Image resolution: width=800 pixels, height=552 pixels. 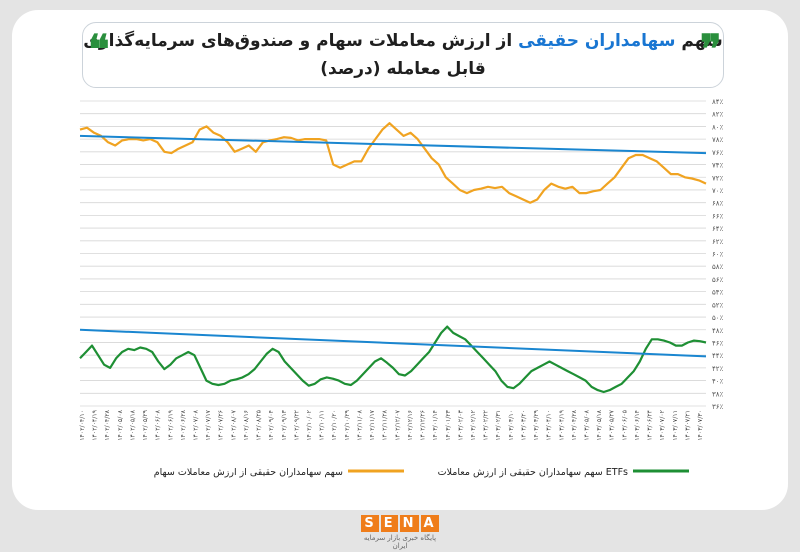 What do you see at coordinates (347, 424) in the screenshot?
I see `x-tick-label: ۱۴۰۲/۱۰/۲۹` at bounding box center [347, 424].